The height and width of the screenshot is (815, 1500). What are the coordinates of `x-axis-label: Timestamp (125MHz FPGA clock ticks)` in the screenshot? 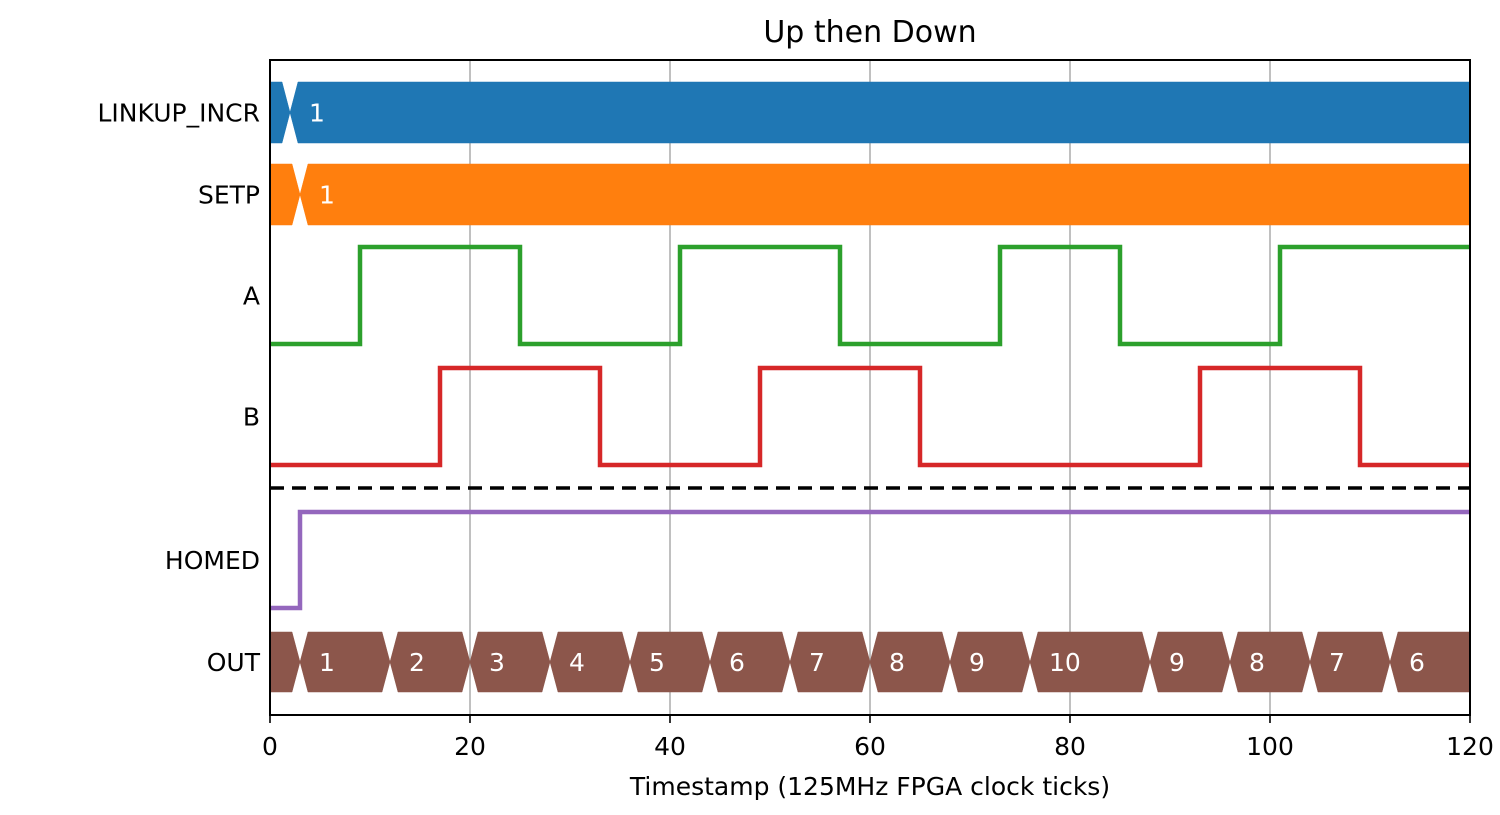 It's located at (869, 786).